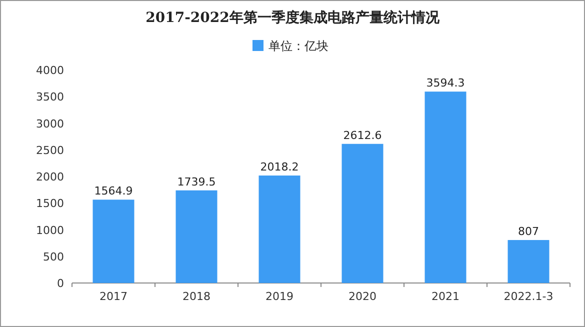  Describe the element at coordinates (279, 167) in the screenshot. I see `data-label: 2018.2` at that location.